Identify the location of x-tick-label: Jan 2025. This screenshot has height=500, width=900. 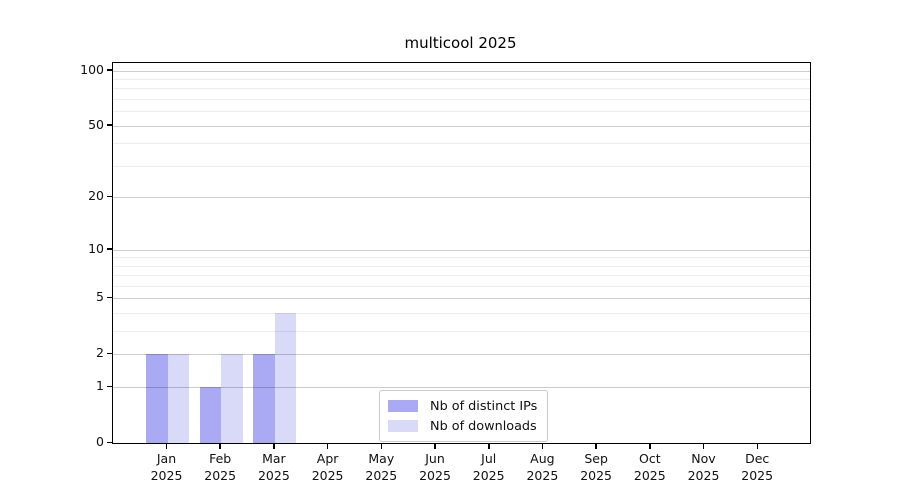
(166, 467).